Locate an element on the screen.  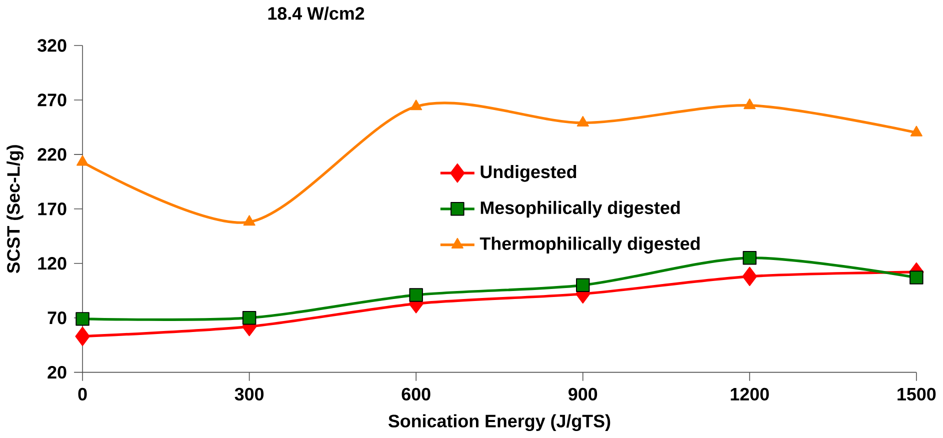
legend-label: Thermophilically digested is located at coordinates (590, 245).